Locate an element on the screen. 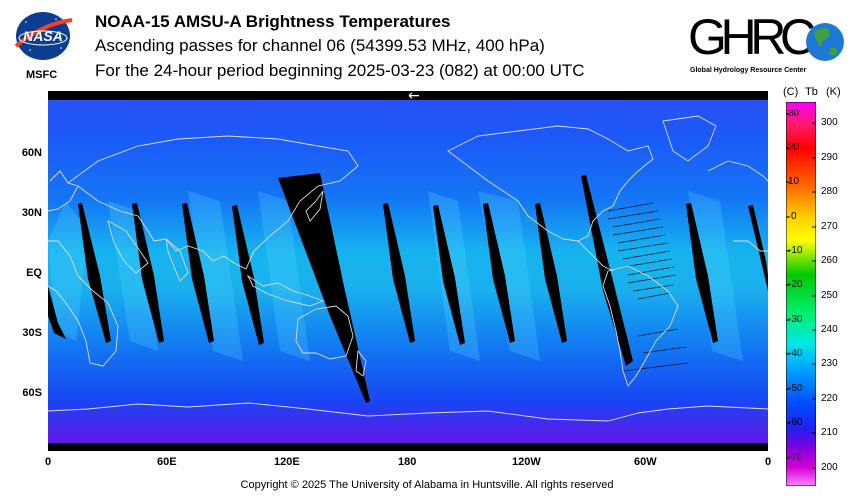  colorbar-celsius-label: -10 is located at coordinates (795, 250).